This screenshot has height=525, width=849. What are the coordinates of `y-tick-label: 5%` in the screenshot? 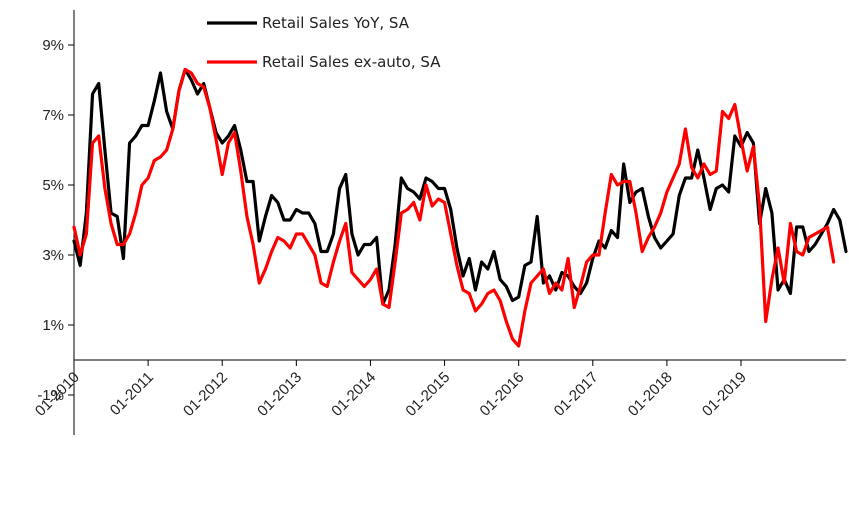 It's located at (53, 185).